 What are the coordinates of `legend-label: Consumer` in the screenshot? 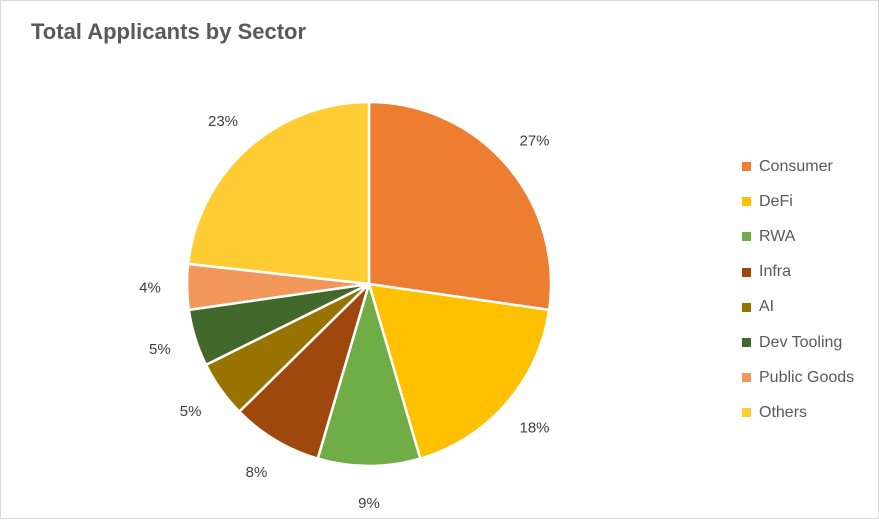 It's located at (796, 166).